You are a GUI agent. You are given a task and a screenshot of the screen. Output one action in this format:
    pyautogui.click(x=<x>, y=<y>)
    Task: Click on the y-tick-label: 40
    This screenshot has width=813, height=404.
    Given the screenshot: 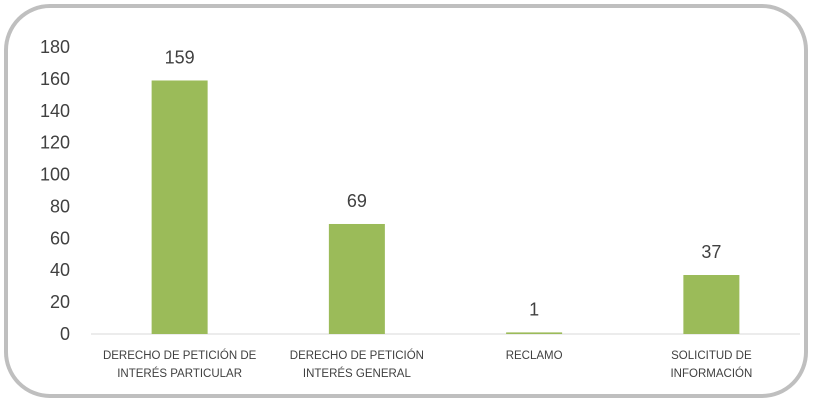 What is the action you would take?
    pyautogui.click(x=60, y=270)
    